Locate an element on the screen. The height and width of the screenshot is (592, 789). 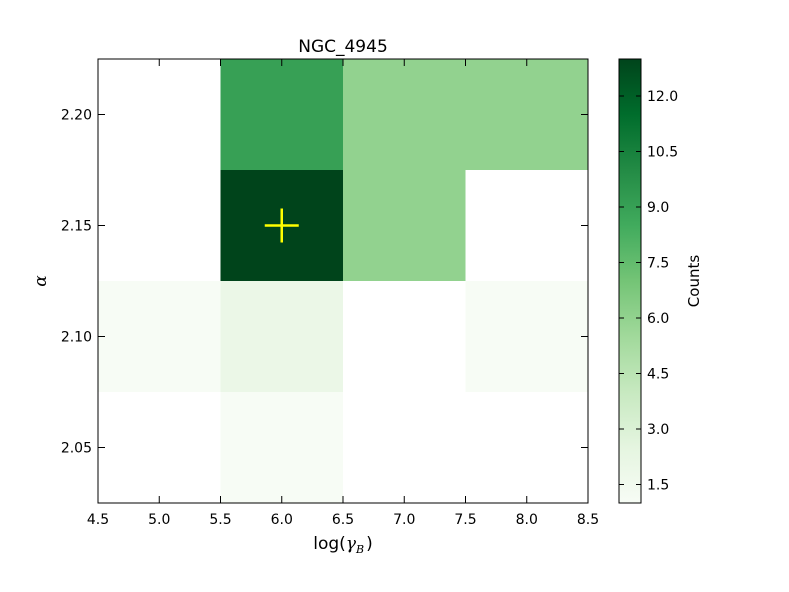
x-tick-label: 6.5 is located at coordinates (343, 520).